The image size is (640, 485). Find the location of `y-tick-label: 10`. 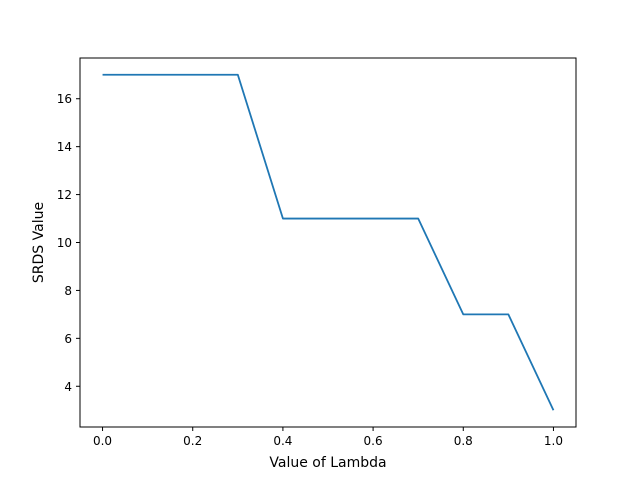

y-tick-label: 10 is located at coordinates (64, 243).